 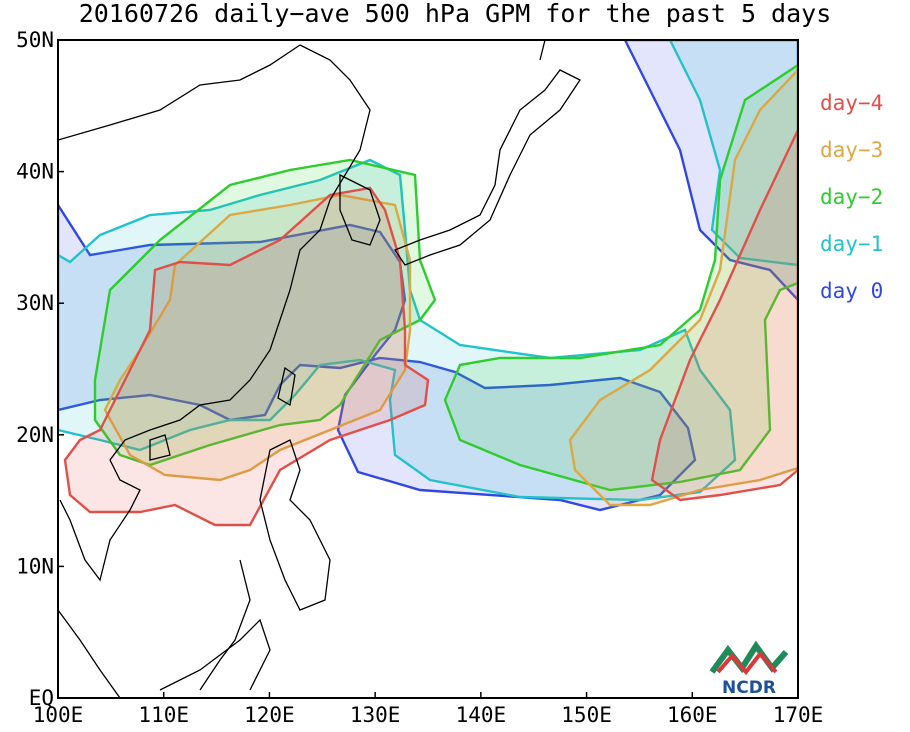 What do you see at coordinates (851, 244) in the screenshot?
I see `legend-entry: day−1` at bounding box center [851, 244].